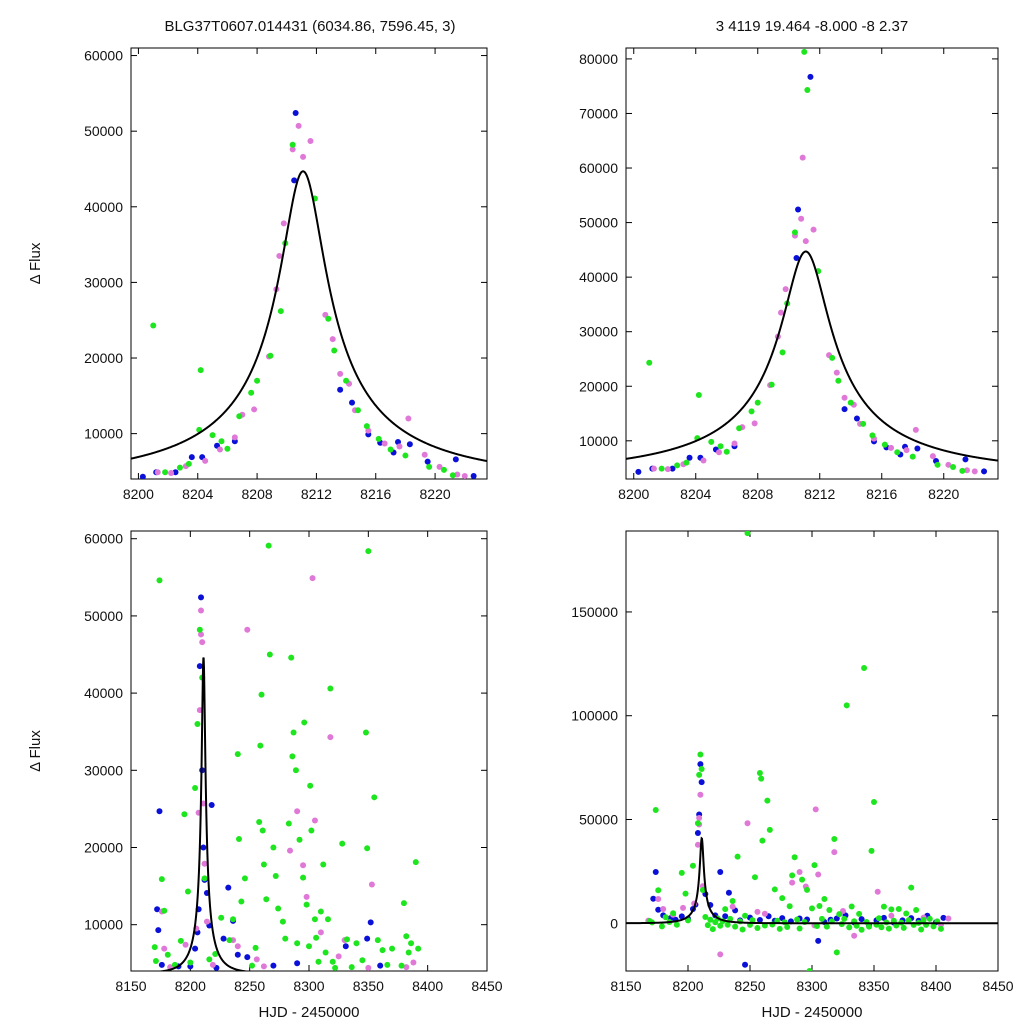 The height and width of the screenshot is (1024, 1024). I want to click on x-axis-label: HJD - 2450000, so click(309, 1012).